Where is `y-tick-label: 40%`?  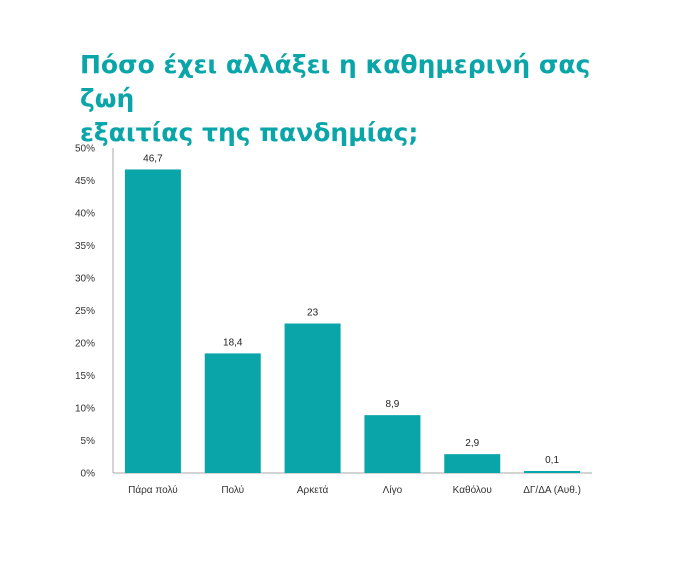
y-tick-label: 40% is located at coordinates (85, 214).